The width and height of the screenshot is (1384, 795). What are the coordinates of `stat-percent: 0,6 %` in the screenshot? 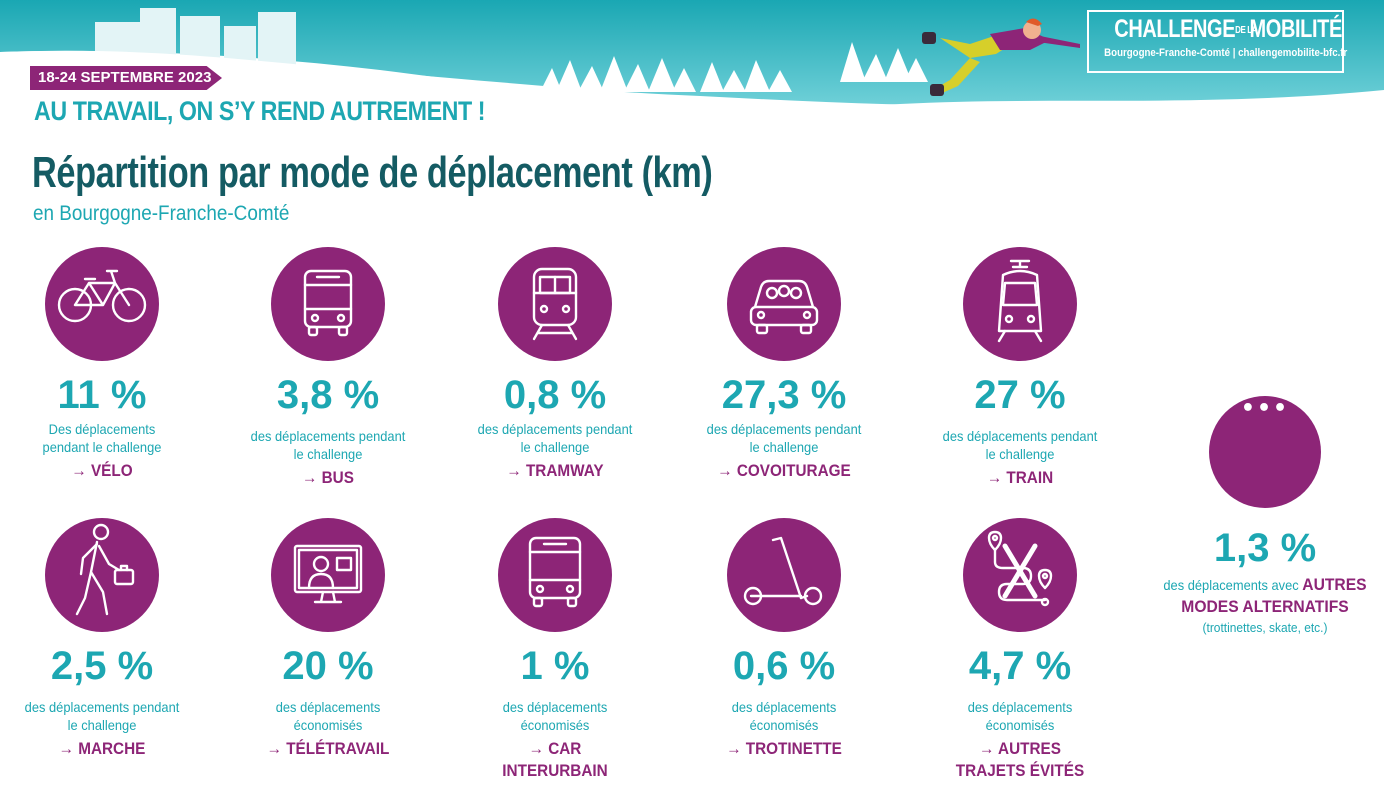 It's located at (784, 666).